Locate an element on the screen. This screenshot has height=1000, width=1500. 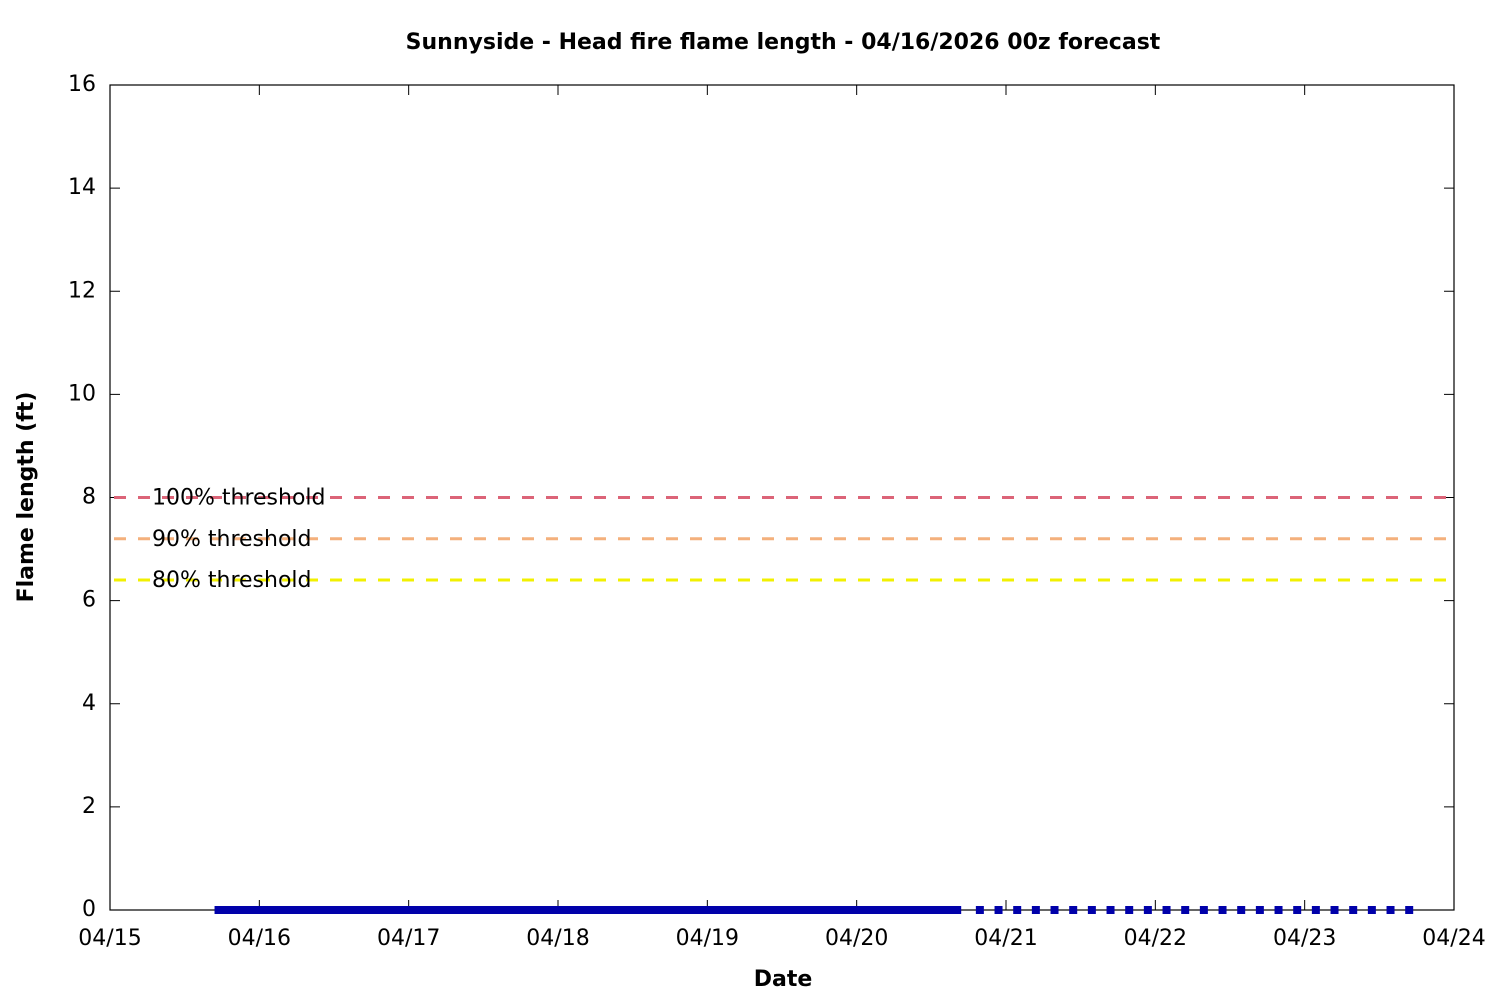
y-tick-label: 12 is located at coordinates (82, 290).